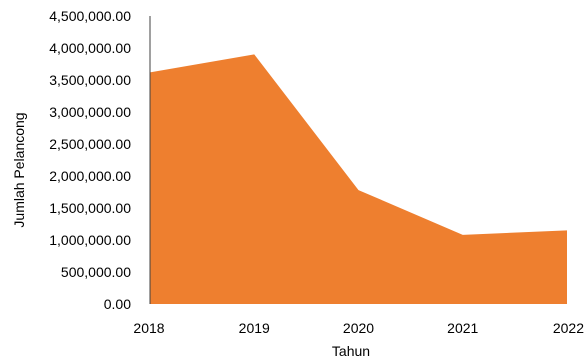 The image size is (587, 360). I want to click on x-axis-title: Tahun, so click(351, 351).